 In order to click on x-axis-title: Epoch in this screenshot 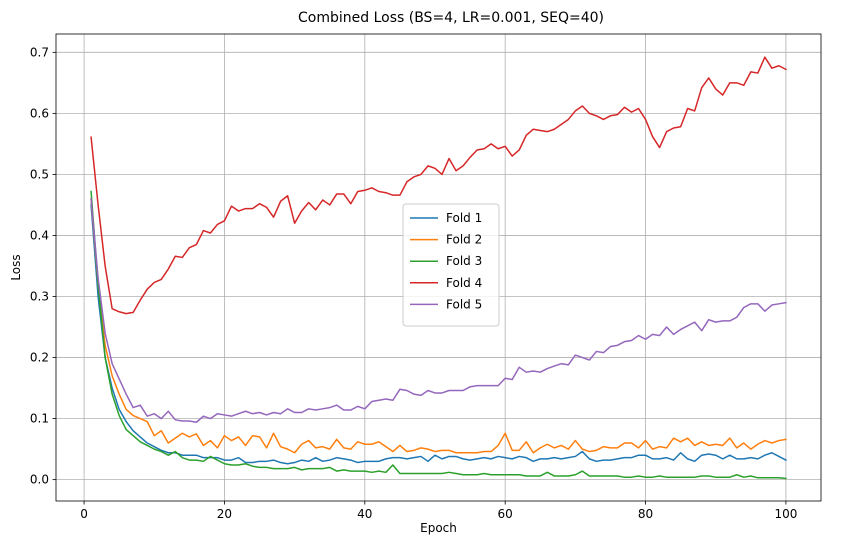, I will do `click(438, 528)`.